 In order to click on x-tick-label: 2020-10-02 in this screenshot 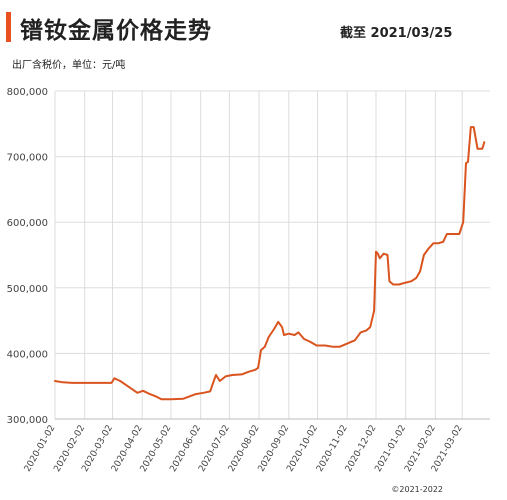, I will do `click(302, 449)`.